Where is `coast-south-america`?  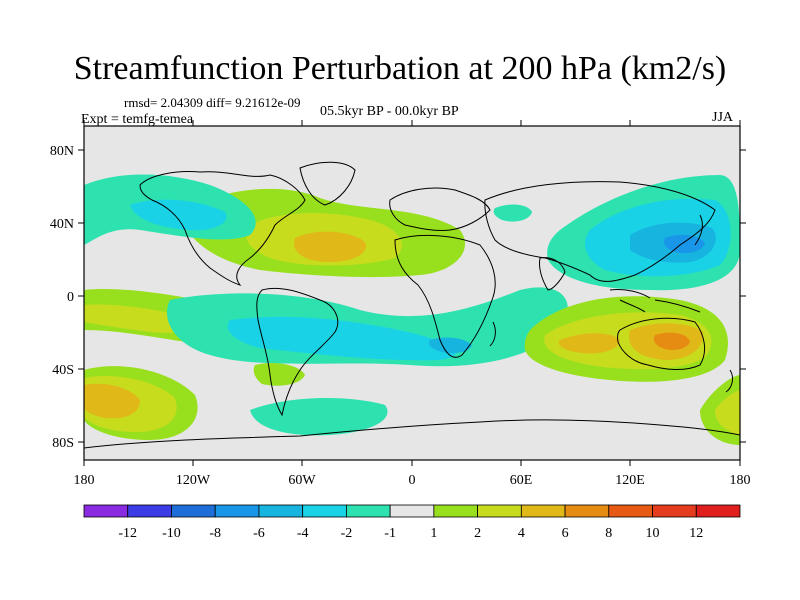 coast-south-america is located at coordinates (297, 352).